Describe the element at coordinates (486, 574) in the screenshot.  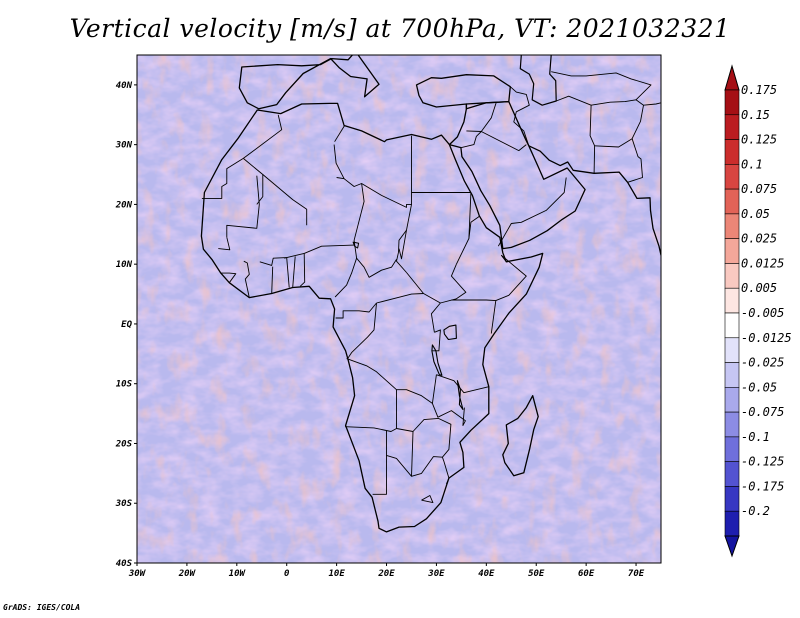
I see `x-tick-label-7: 40E` at that location.